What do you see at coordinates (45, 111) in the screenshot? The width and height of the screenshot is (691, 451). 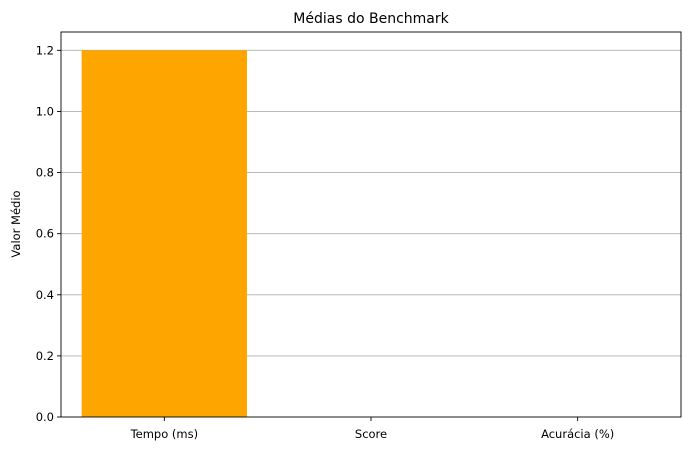 I see `y-tick-label: 1.0` at bounding box center [45, 111].